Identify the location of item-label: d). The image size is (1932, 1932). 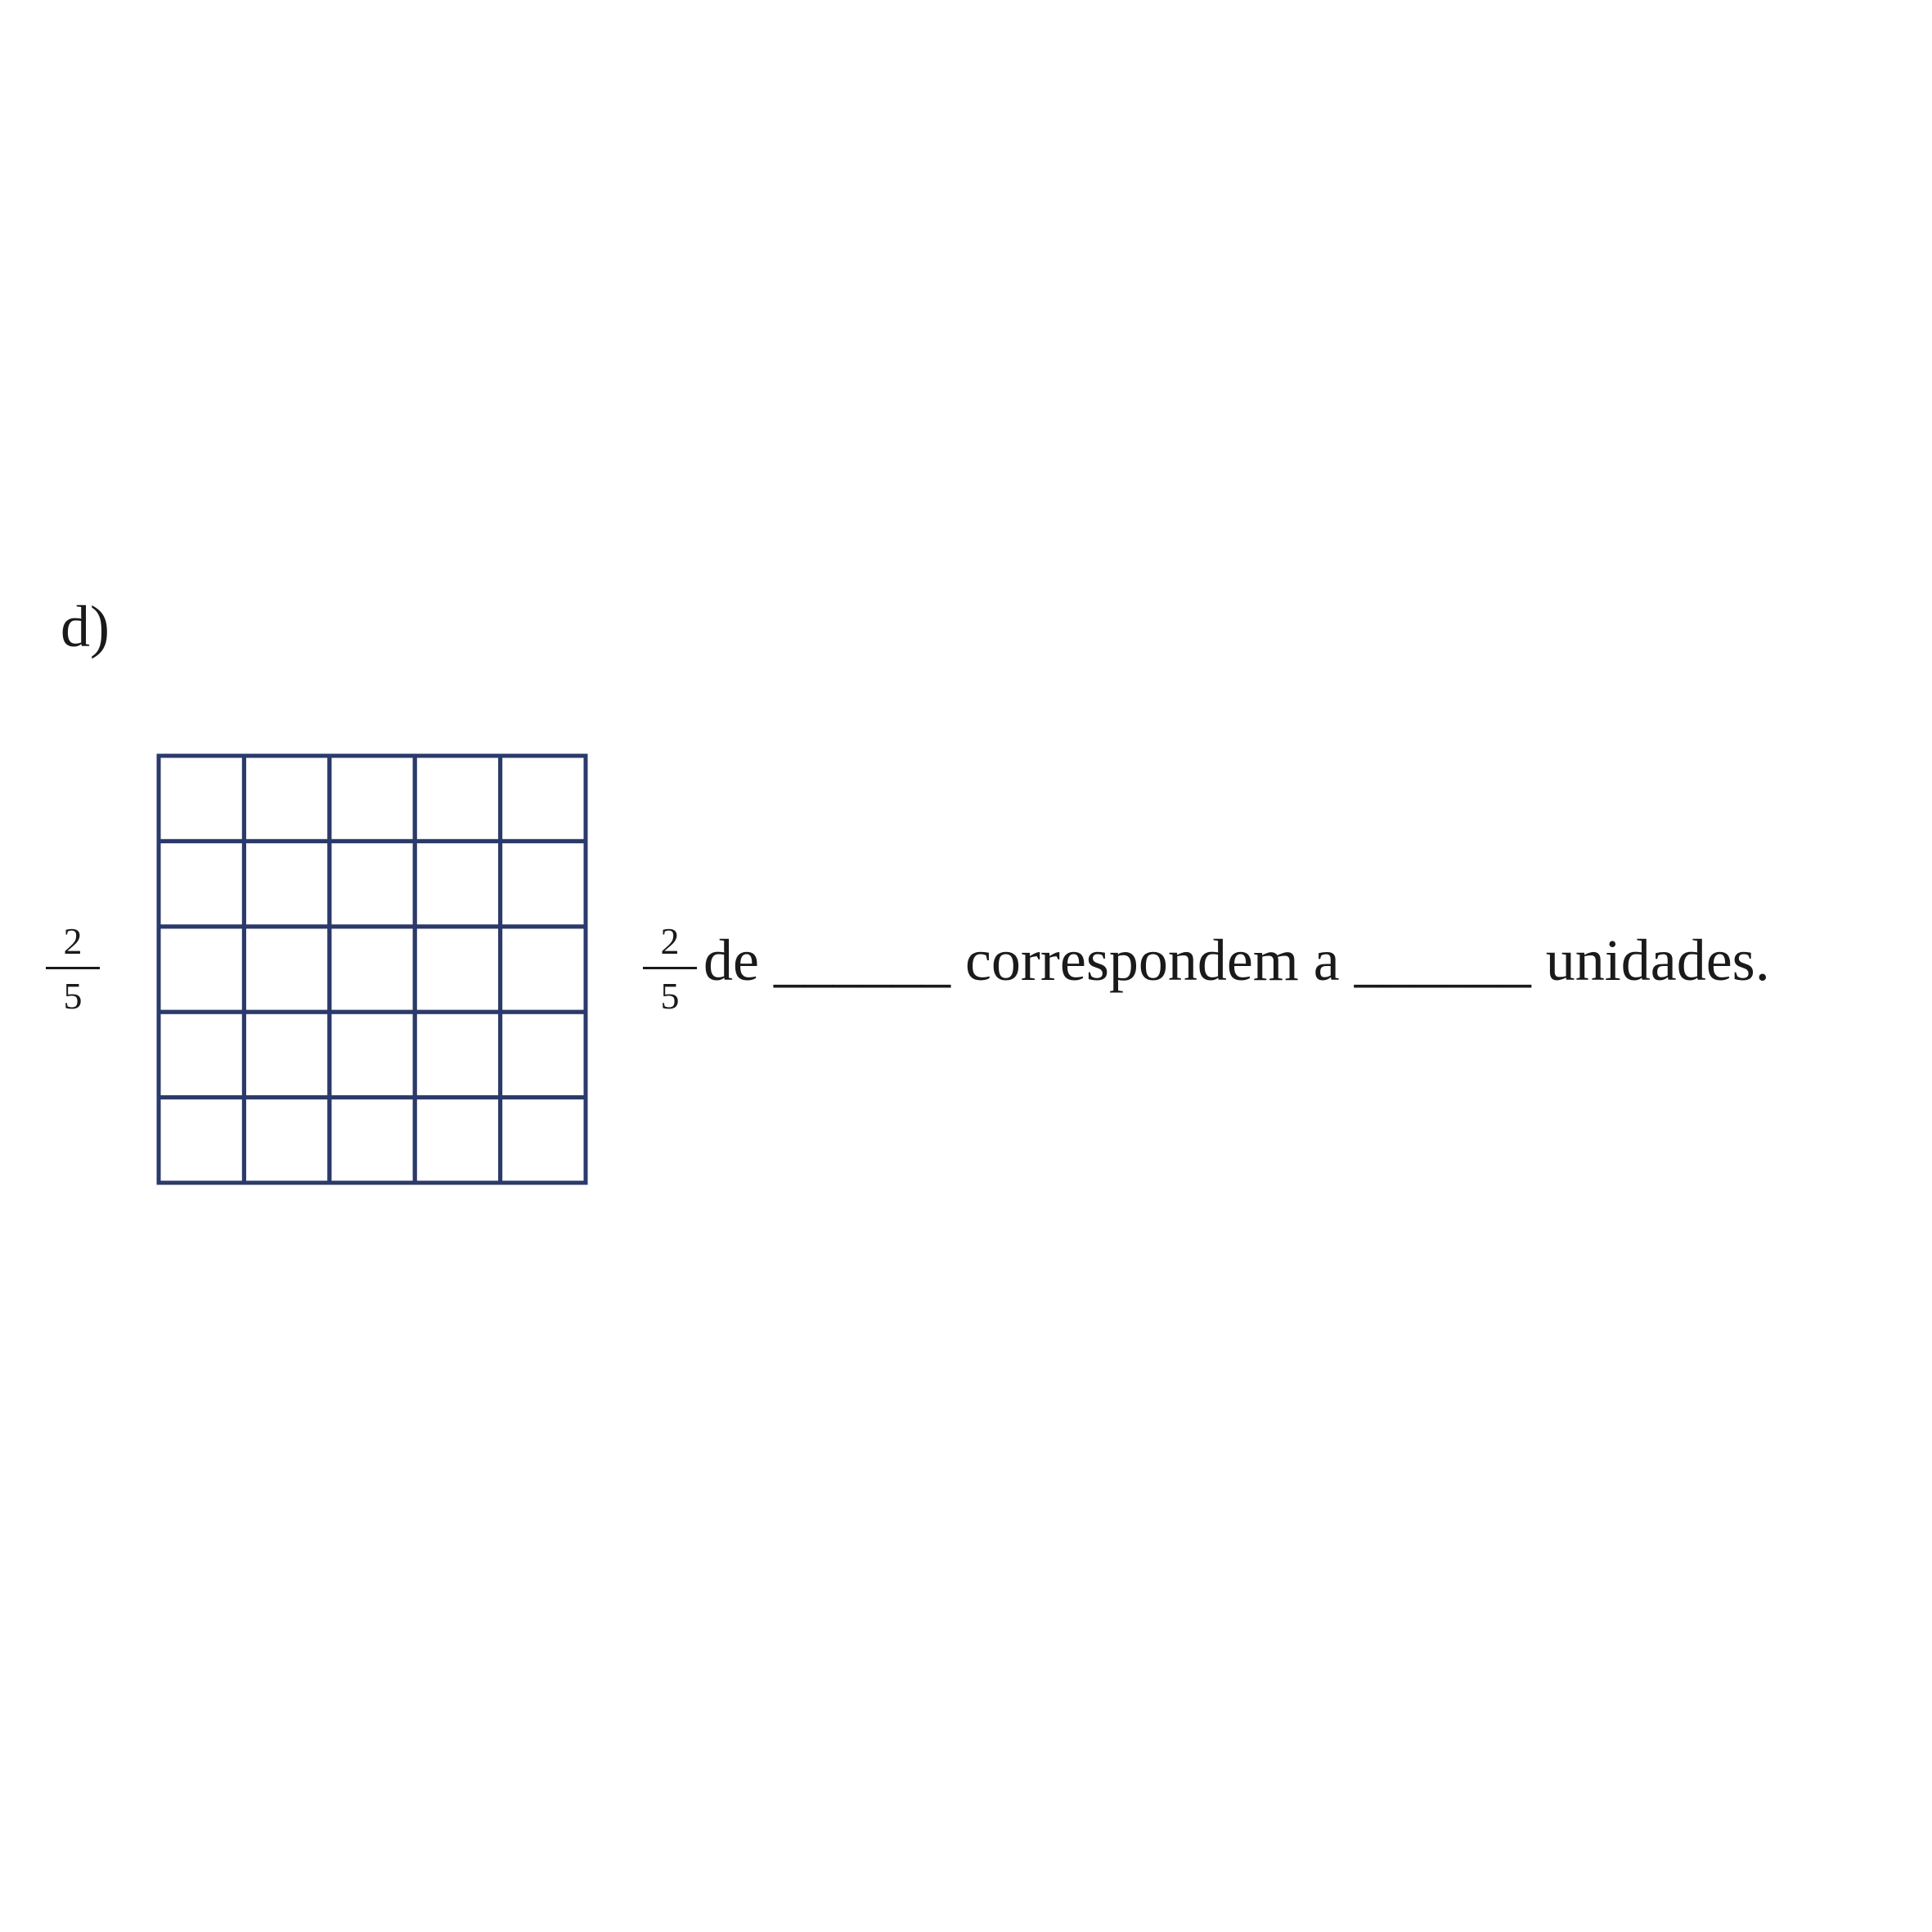
(85, 627).